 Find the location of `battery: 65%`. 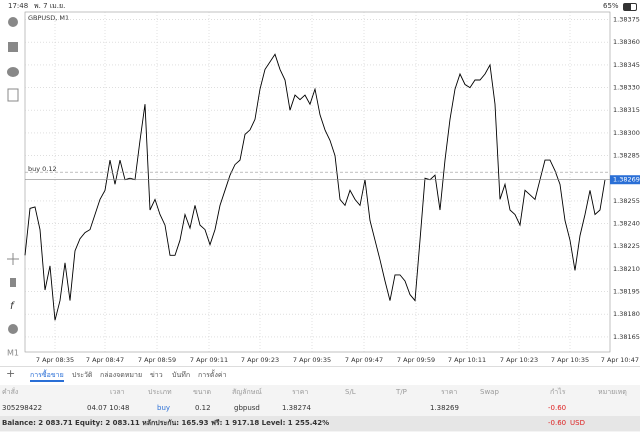

battery: 65% is located at coordinates (611, 6).